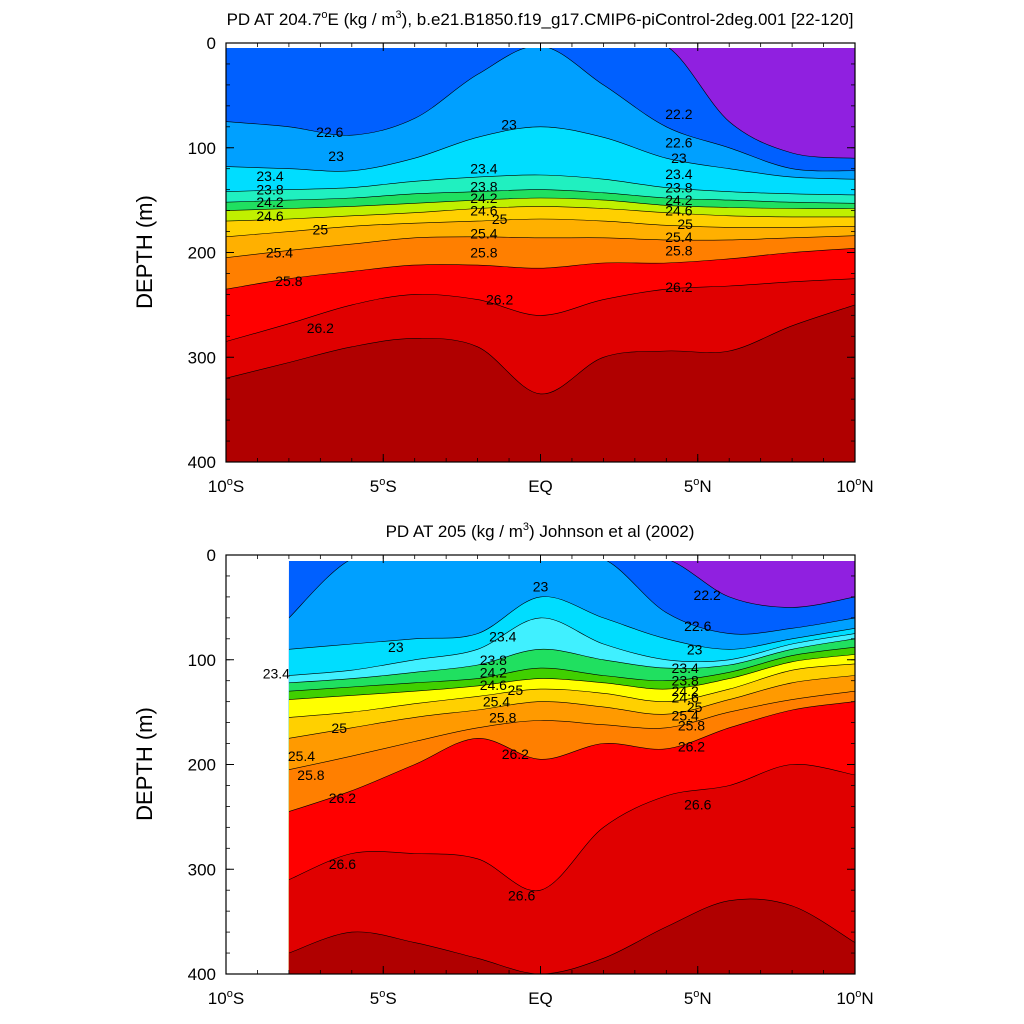 Image resolution: width=1024 pixels, height=1024 pixels. What do you see at coordinates (540, 349) in the screenshot?
I see `contour-line-26.4` at bounding box center [540, 349].